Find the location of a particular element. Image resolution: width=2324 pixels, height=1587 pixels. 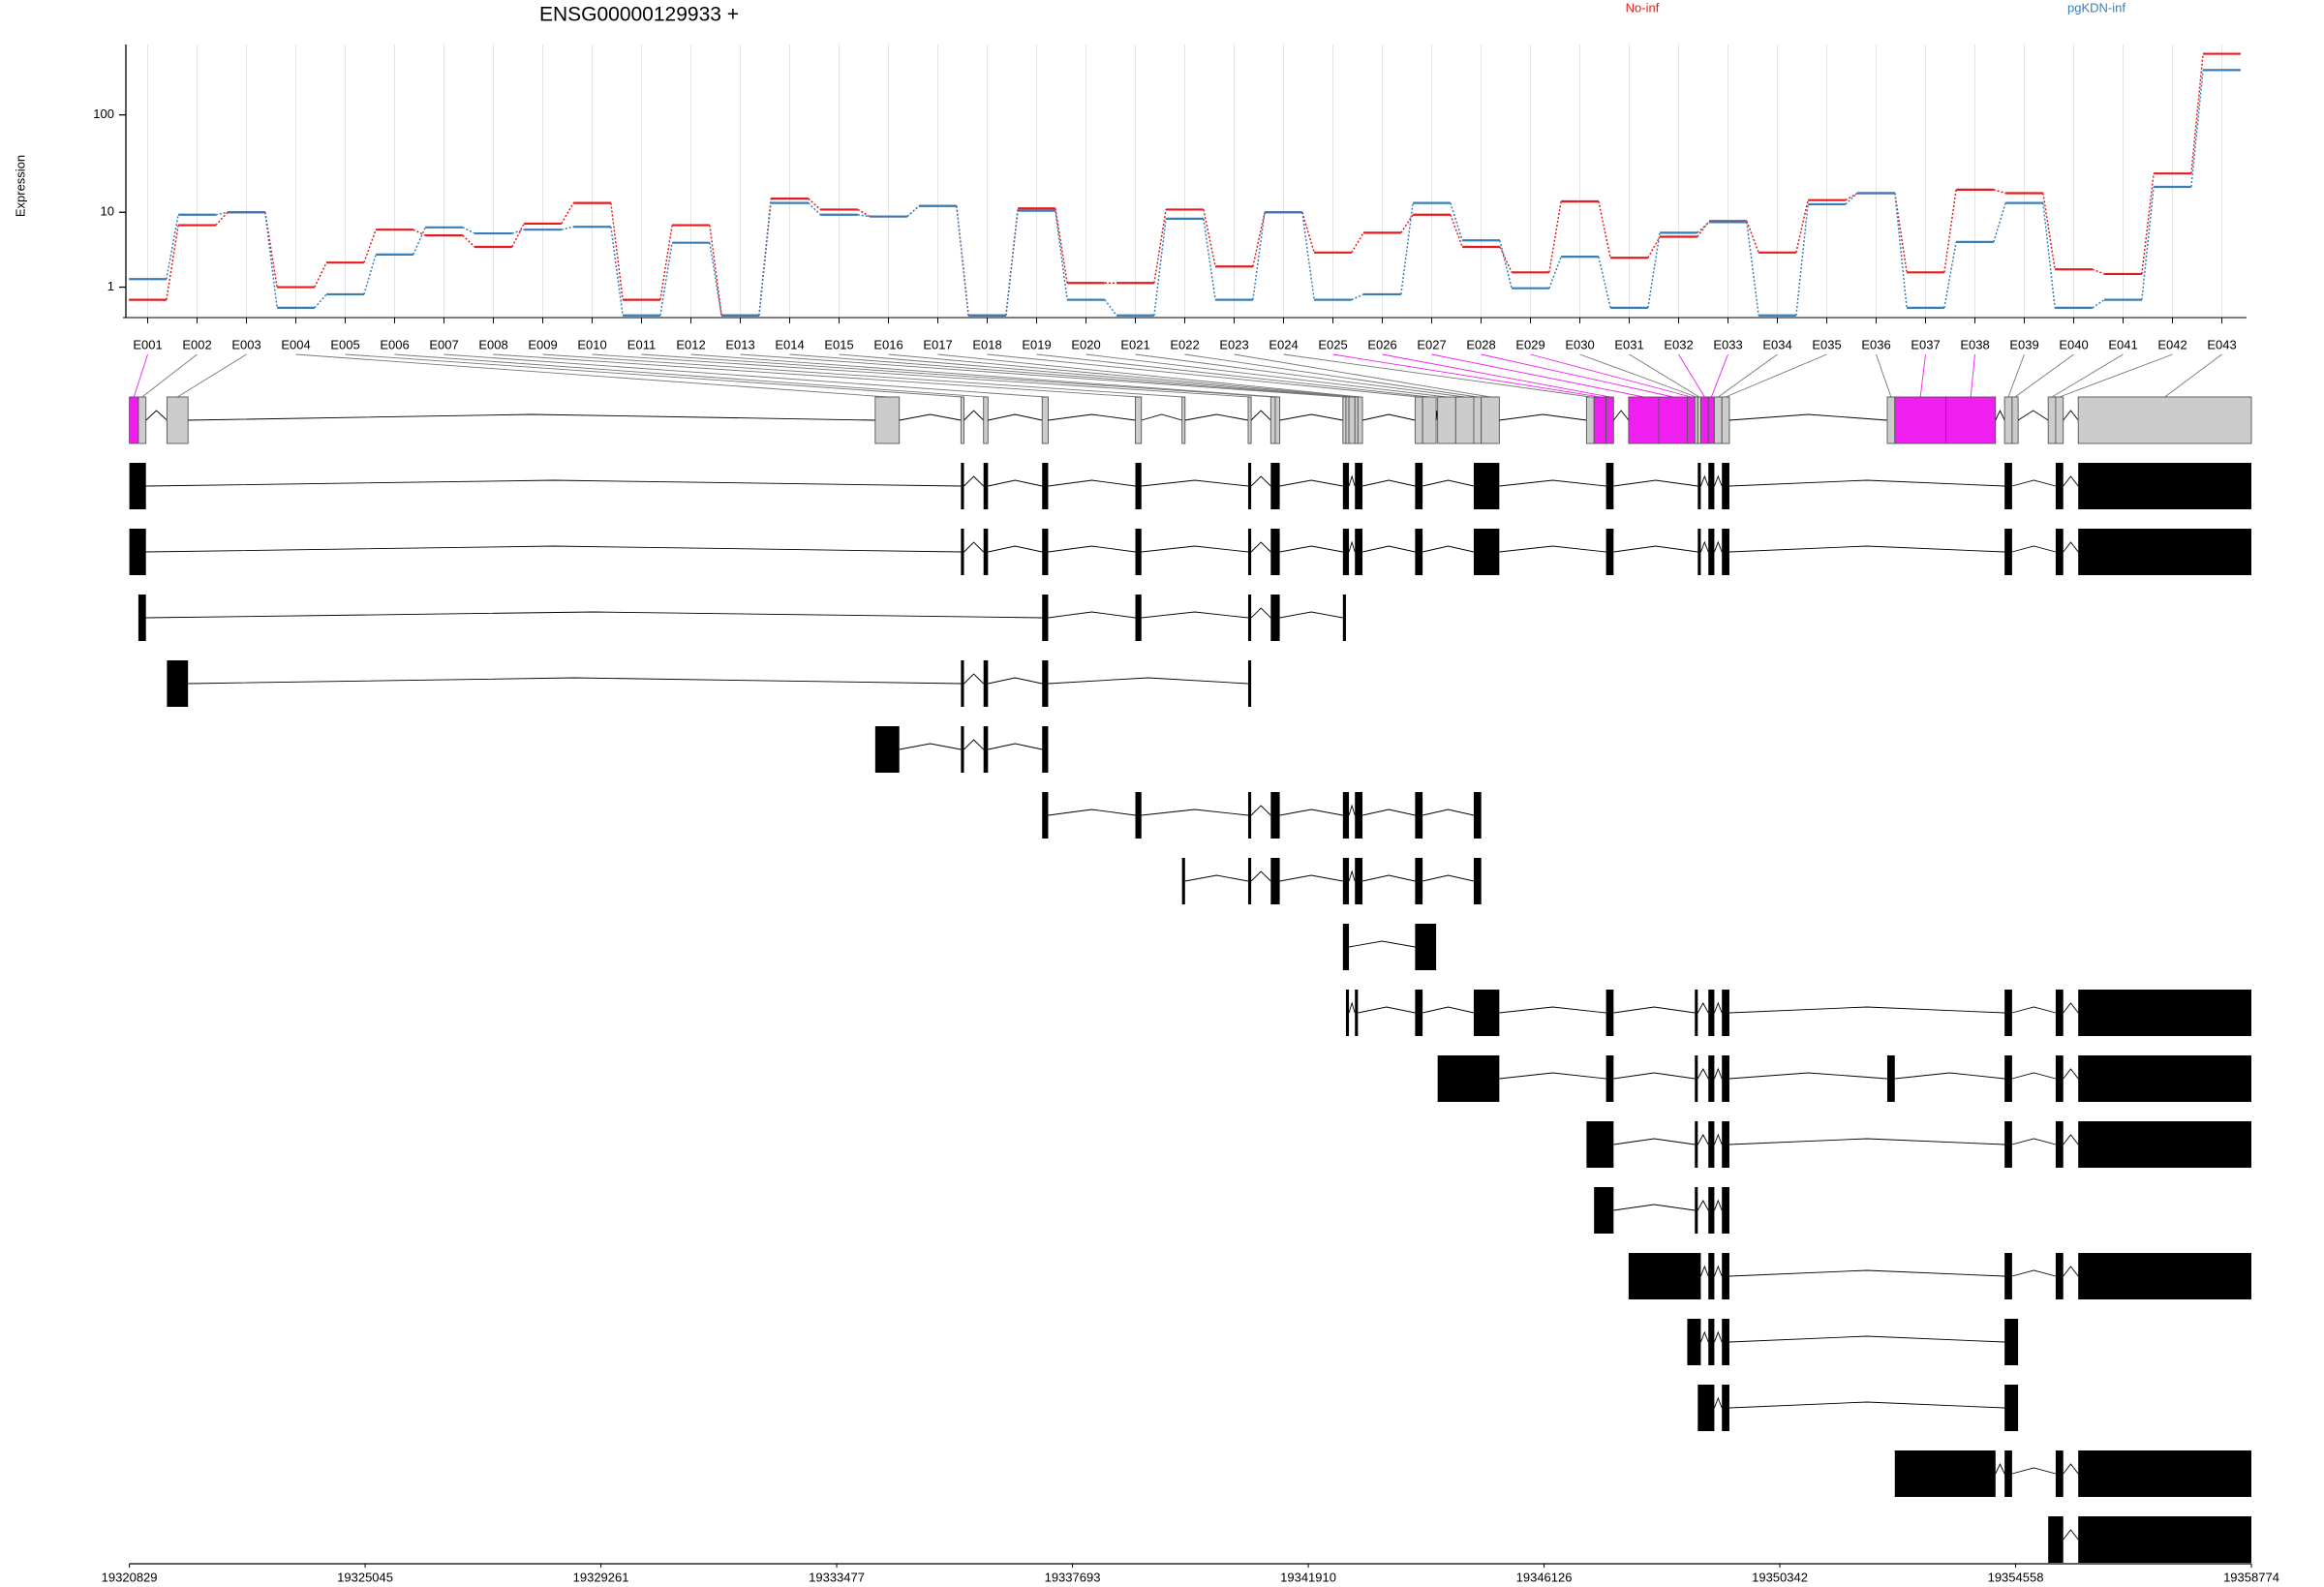

x-tick-label: E016 is located at coordinates (888, 344).